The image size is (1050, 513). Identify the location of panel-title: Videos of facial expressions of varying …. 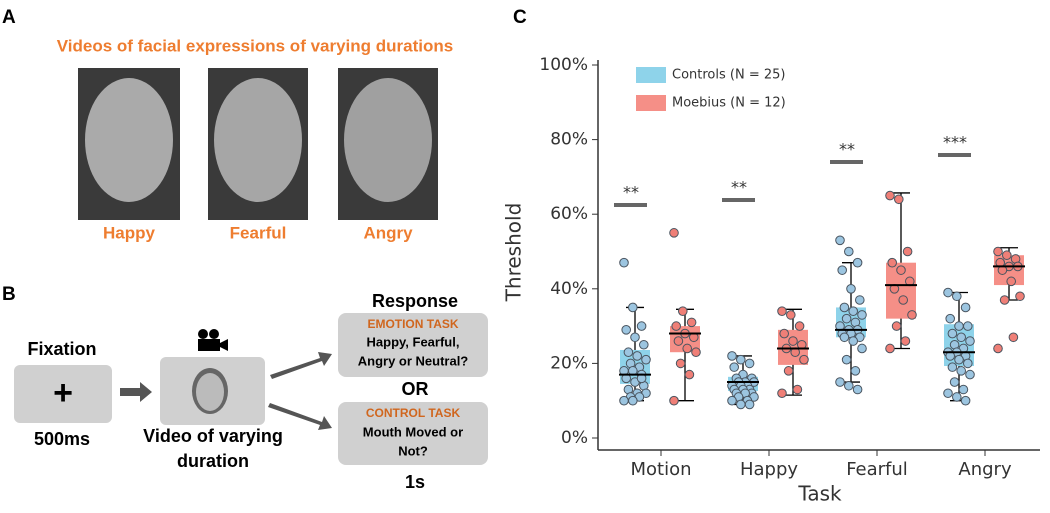
(255, 45).